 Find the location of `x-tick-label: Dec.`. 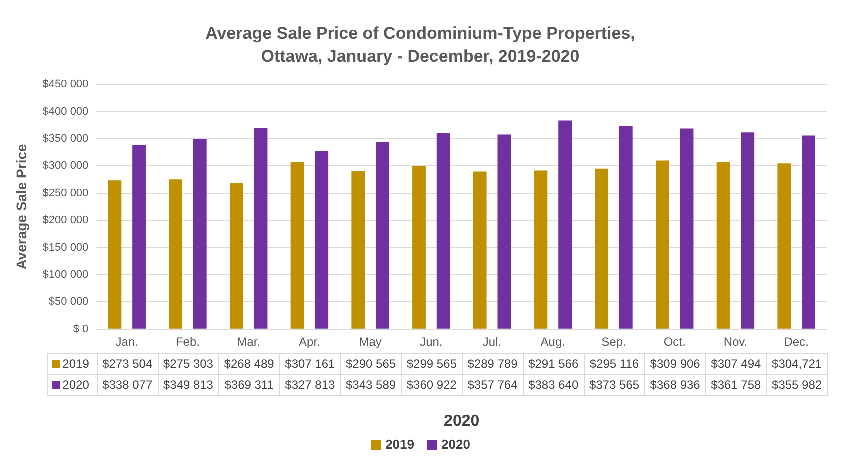

x-tick-label: Dec. is located at coordinates (796, 341).